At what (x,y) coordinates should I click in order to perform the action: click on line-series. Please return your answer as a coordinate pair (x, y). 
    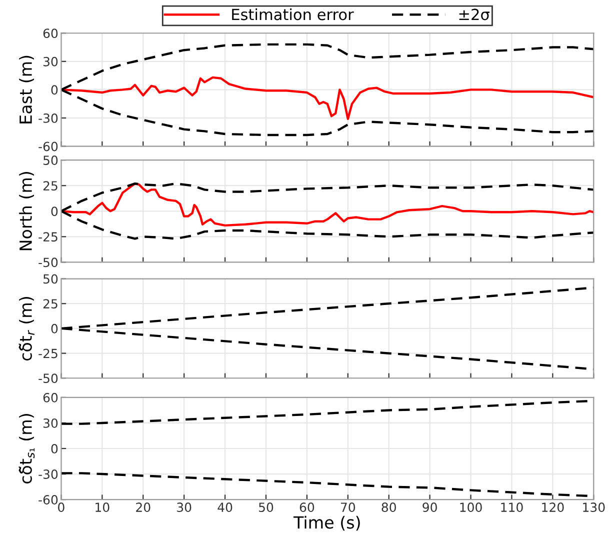
    Looking at the image, I should click on (327, 98).